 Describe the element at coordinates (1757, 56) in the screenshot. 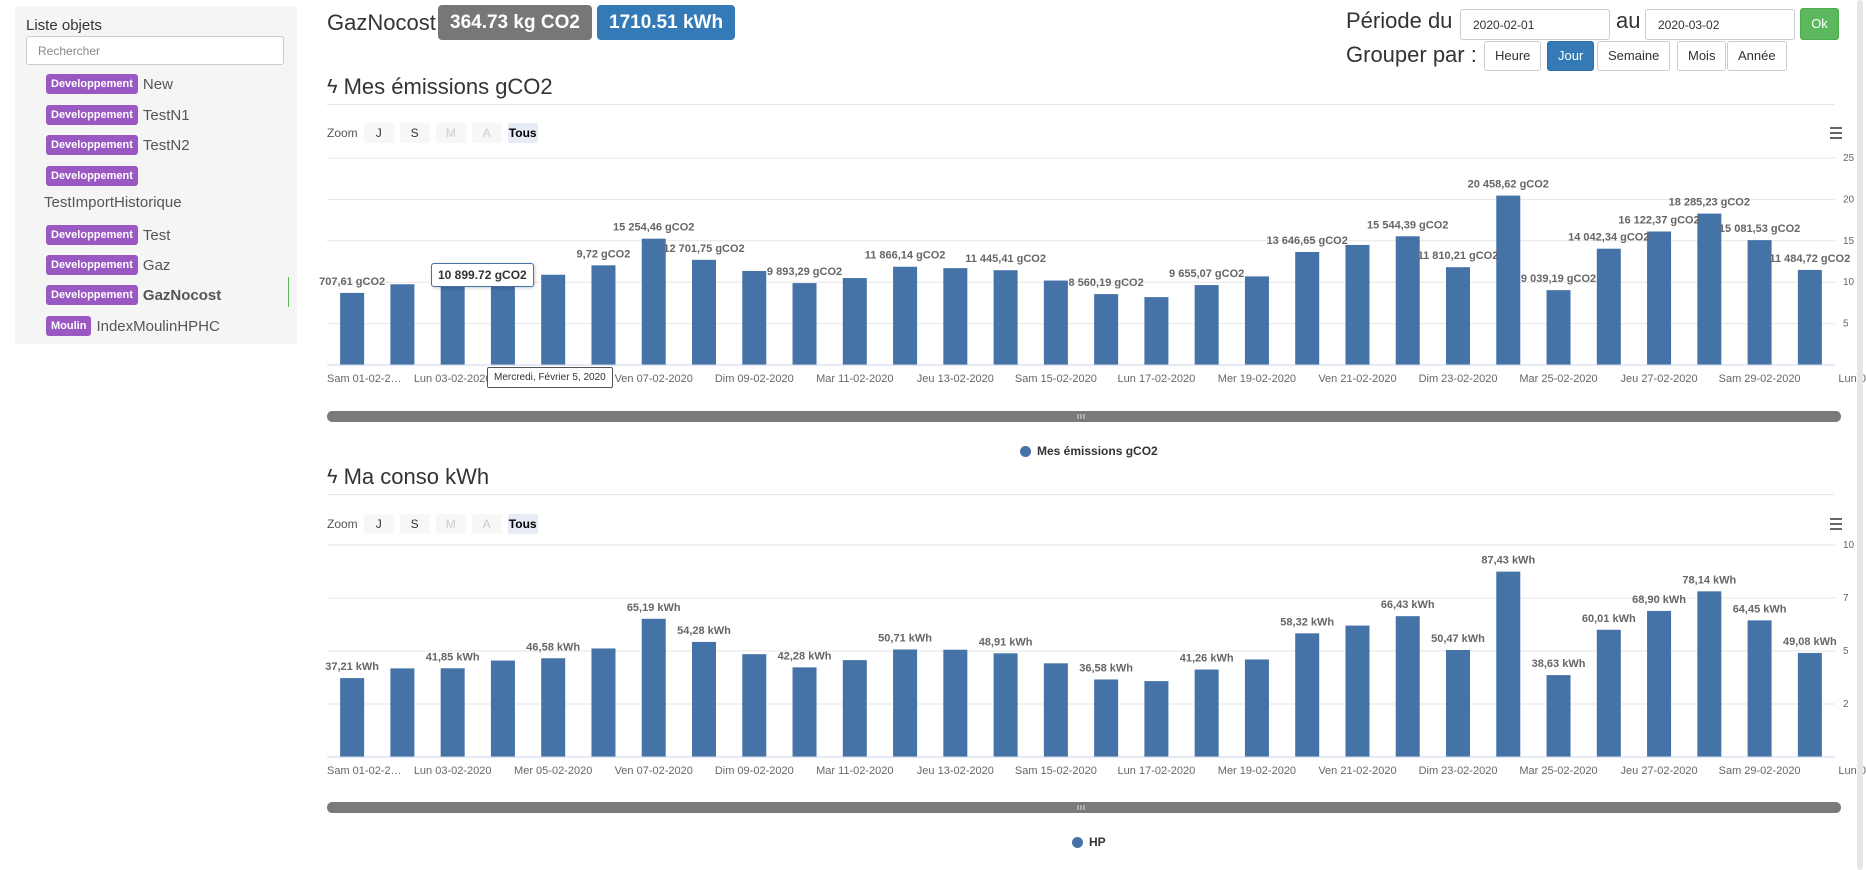

I see `group-year-button: Année` at that location.